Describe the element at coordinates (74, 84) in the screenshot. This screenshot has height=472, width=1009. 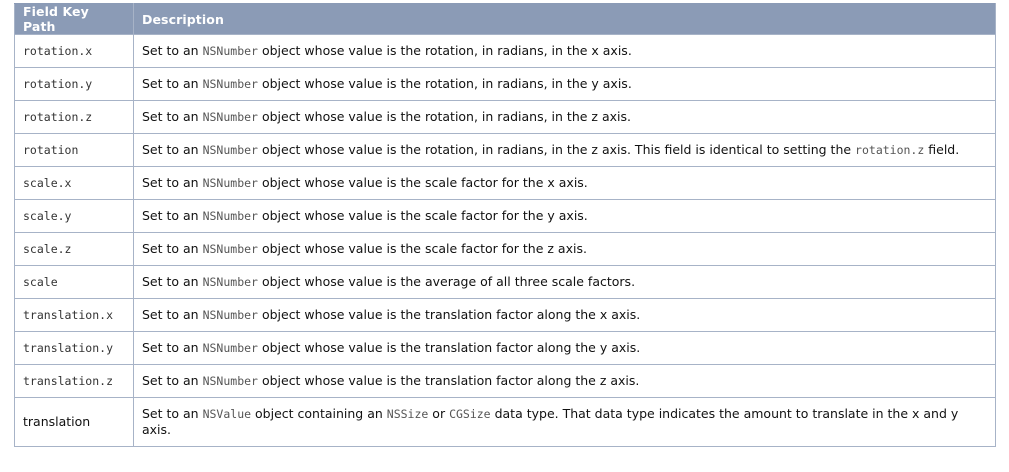
I see `field-key-path-cell: rotation.y` at that location.